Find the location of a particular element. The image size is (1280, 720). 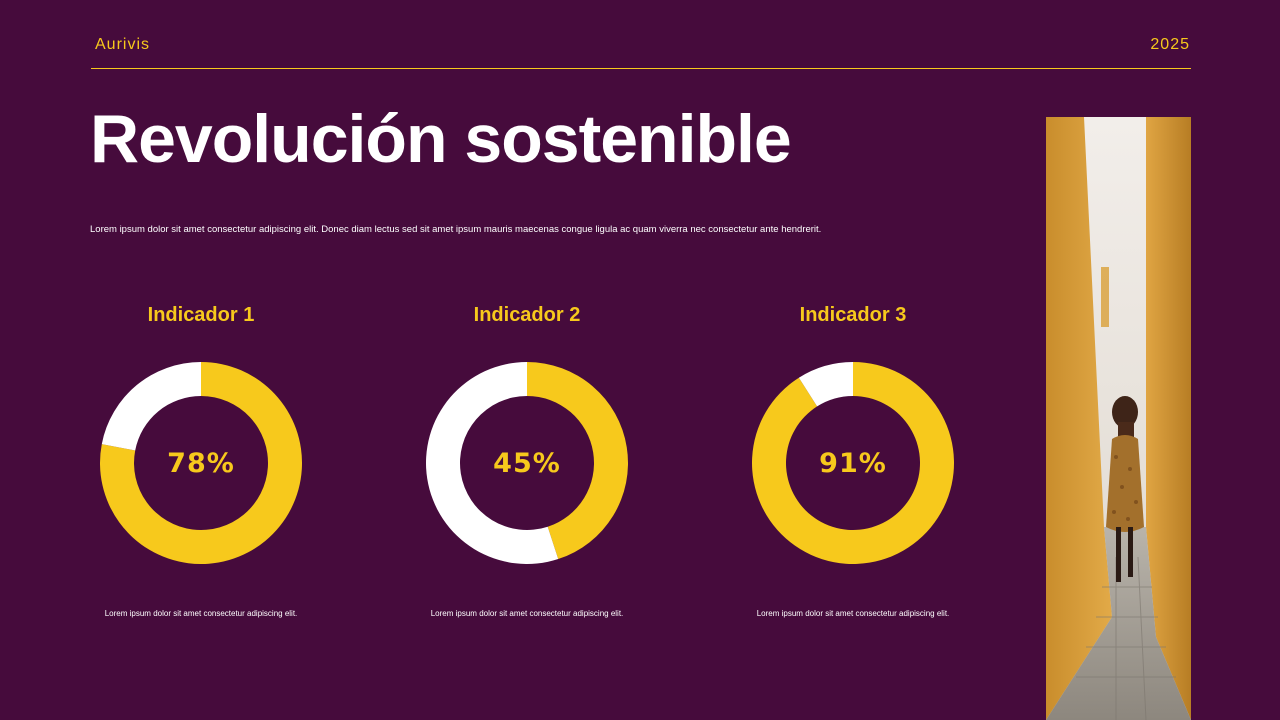

indicator-title: Indicador 3 is located at coordinates (853, 315).